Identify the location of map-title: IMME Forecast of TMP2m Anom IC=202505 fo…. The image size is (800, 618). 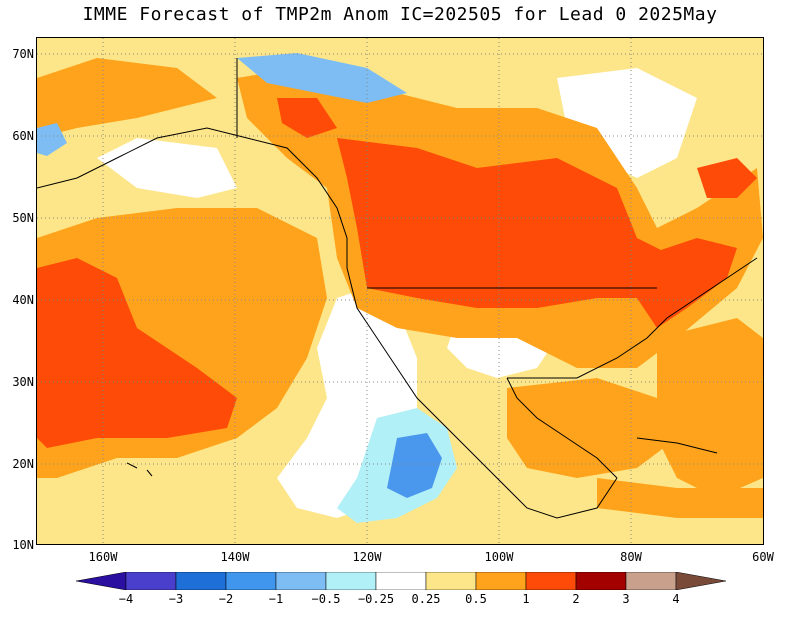
(400, 14).